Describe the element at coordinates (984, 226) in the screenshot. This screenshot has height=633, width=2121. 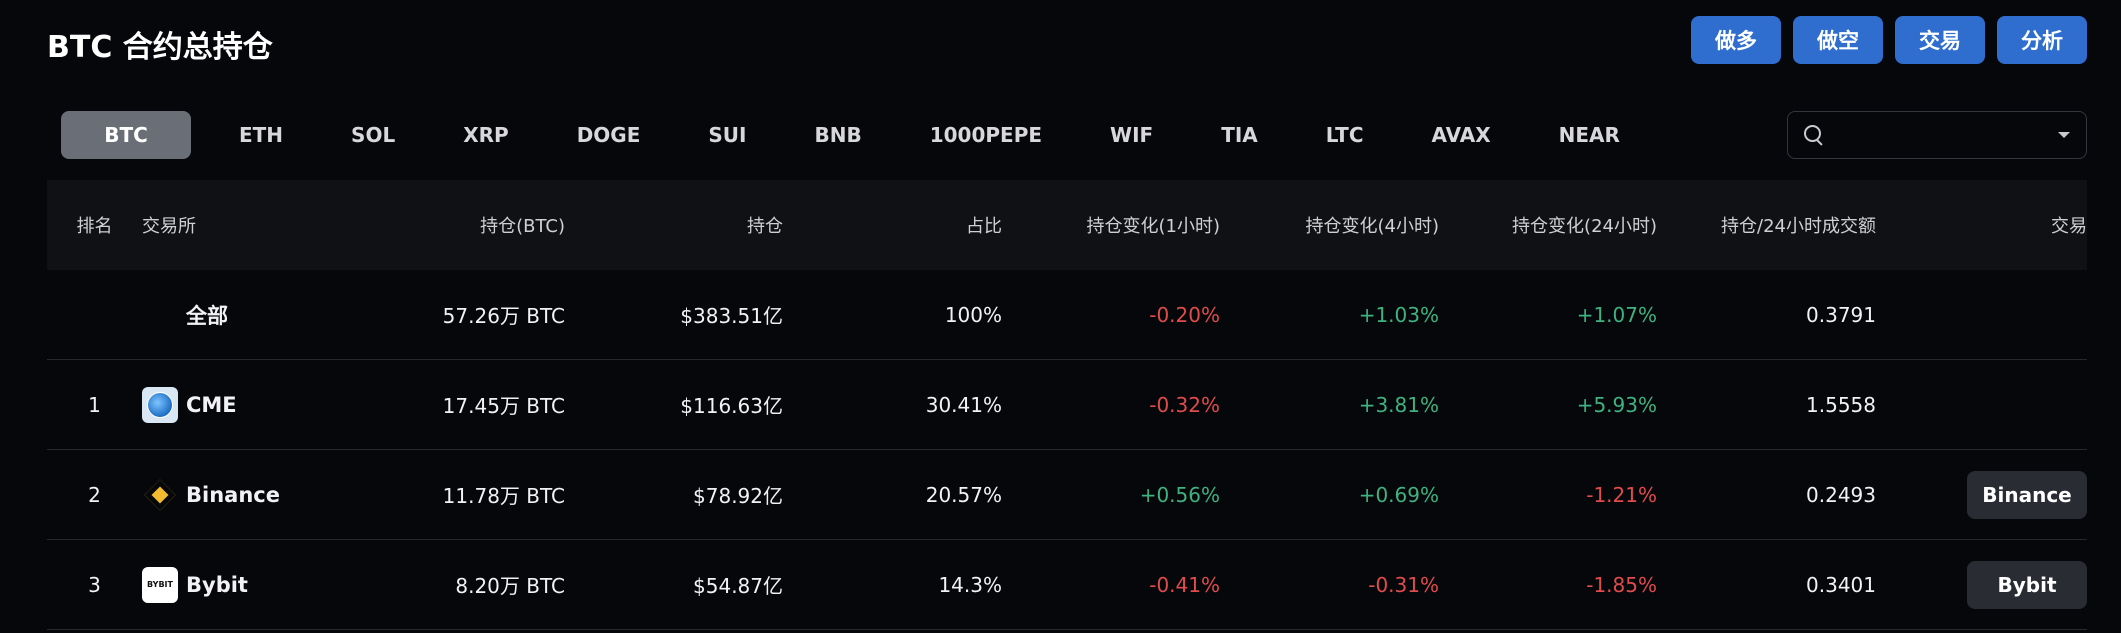
I see `col-share-header: 占比` at that location.